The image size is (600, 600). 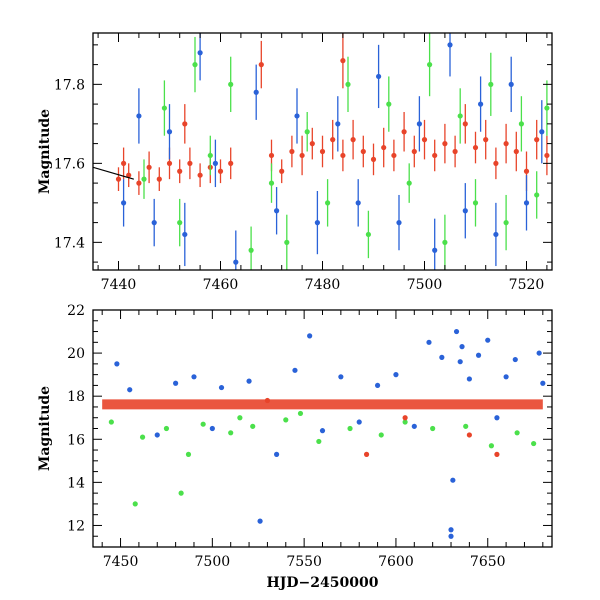 What do you see at coordinates (76, 311) in the screenshot?
I see `bottom-y-tick-label: 22` at bounding box center [76, 311].